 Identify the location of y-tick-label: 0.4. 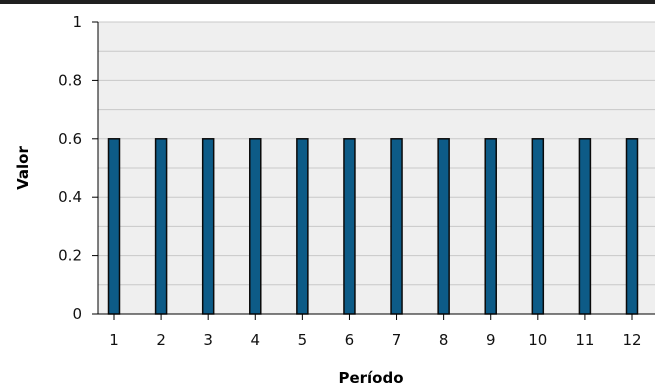
(70, 197).